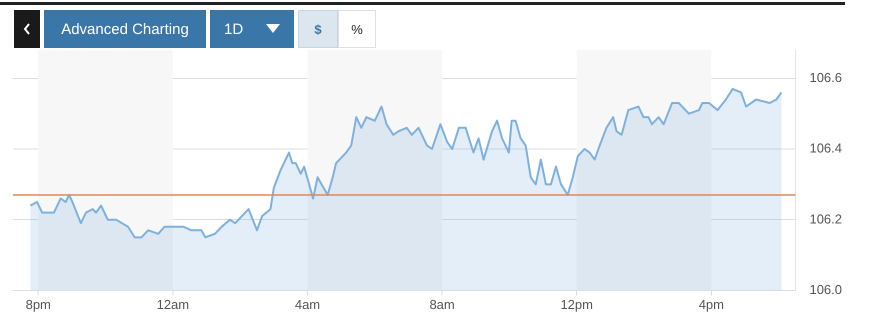 The height and width of the screenshot is (329, 870). What do you see at coordinates (442, 304) in the screenshot?
I see `x-tick-label: 8am` at bounding box center [442, 304].